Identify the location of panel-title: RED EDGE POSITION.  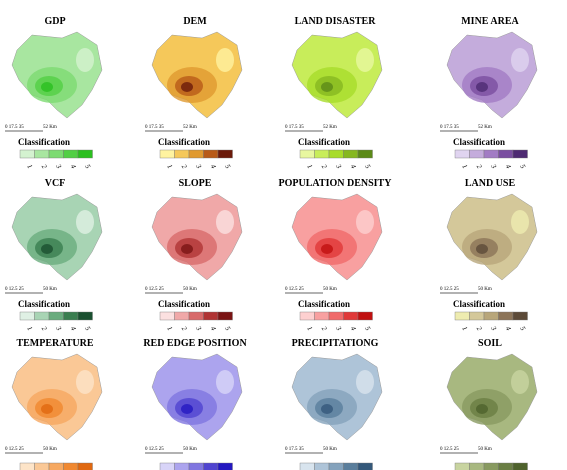
(195, 343).